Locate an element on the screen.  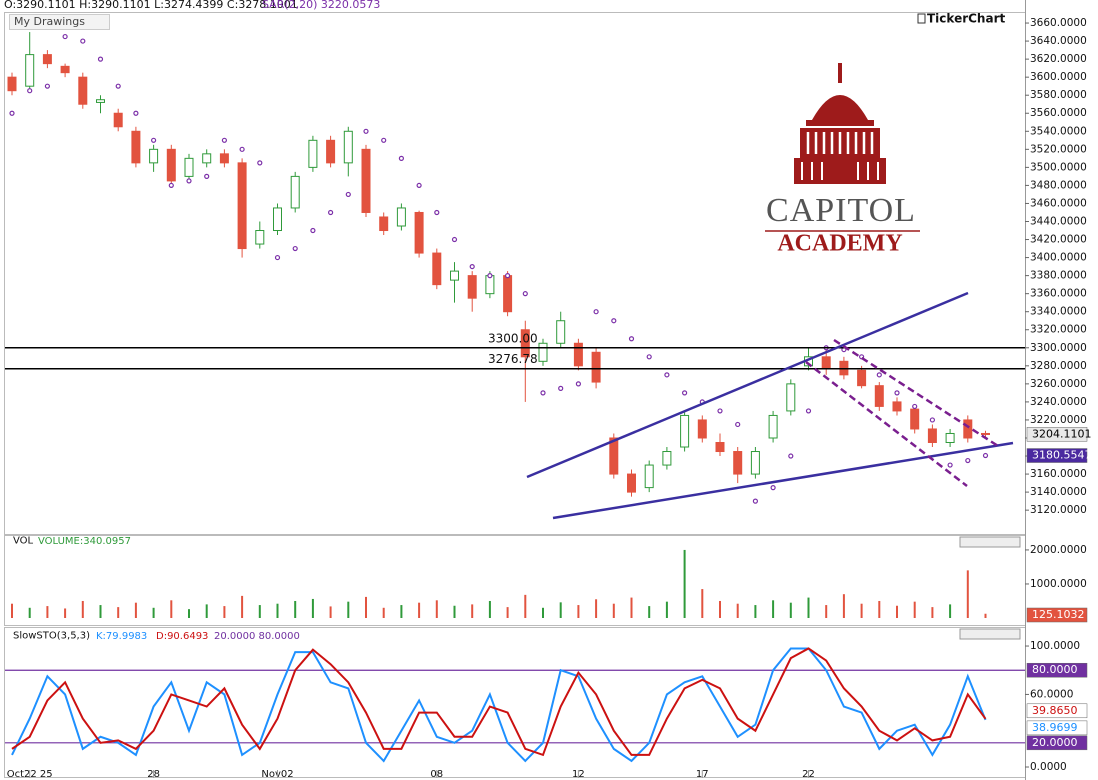
y-tick-label: 3220.0000 is located at coordinates (1058, 420).